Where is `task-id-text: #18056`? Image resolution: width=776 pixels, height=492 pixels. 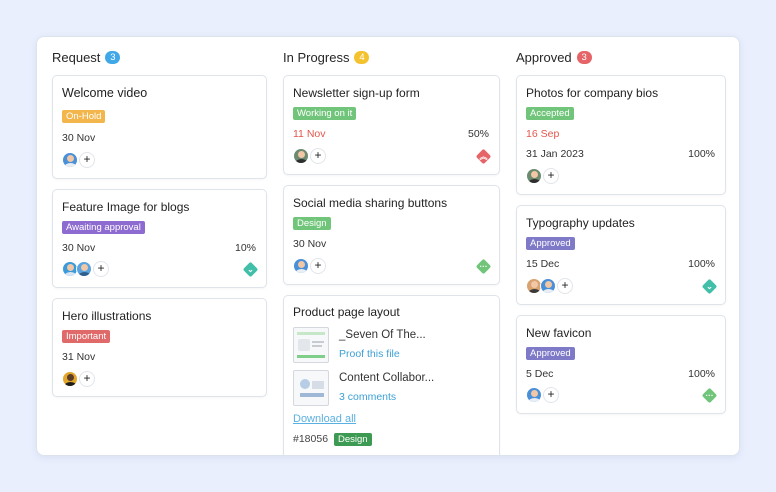 task-id-text: #18056 is located at coordinates (311, 439).